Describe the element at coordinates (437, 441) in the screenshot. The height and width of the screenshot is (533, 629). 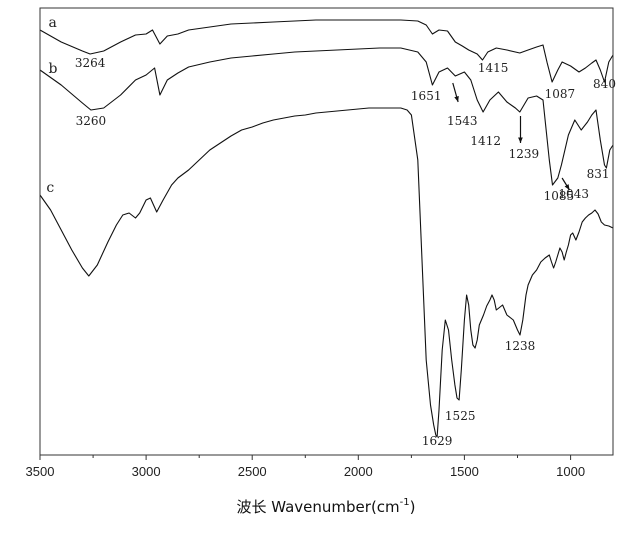
I see `peak-label-1629: 1629` at that location.